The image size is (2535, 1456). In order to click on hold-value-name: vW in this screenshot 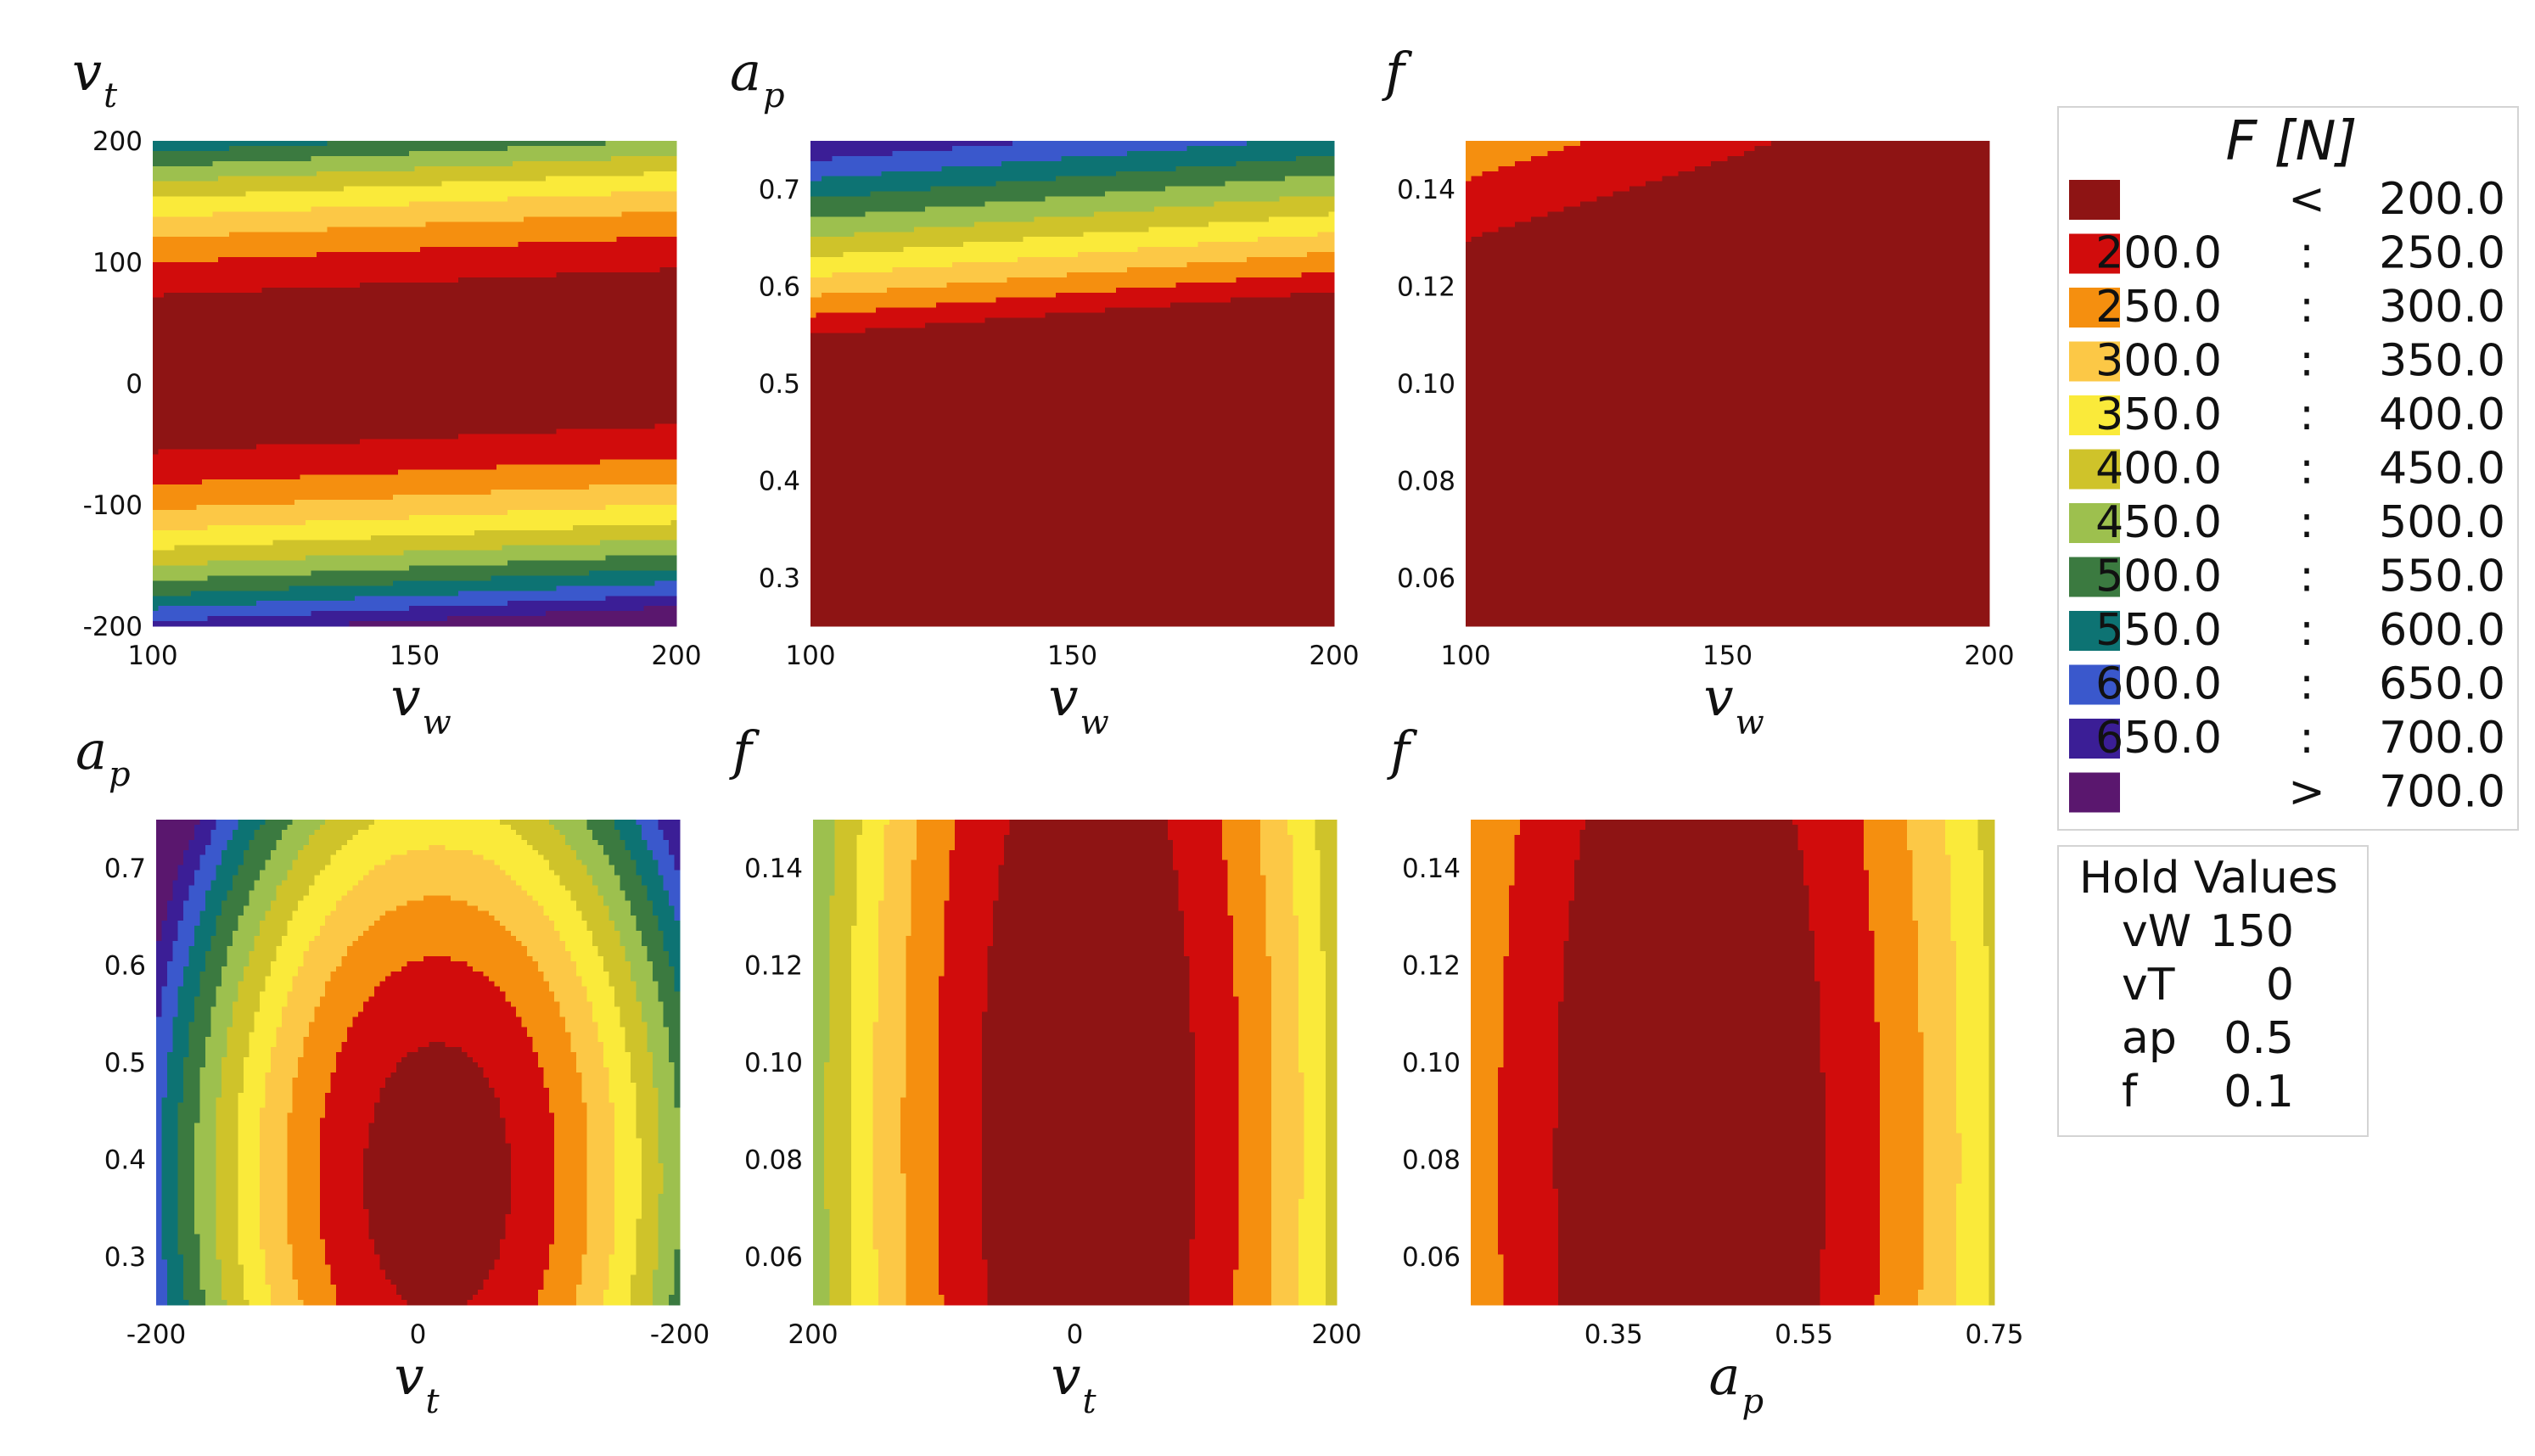, I will do `click(2156, 932)`.